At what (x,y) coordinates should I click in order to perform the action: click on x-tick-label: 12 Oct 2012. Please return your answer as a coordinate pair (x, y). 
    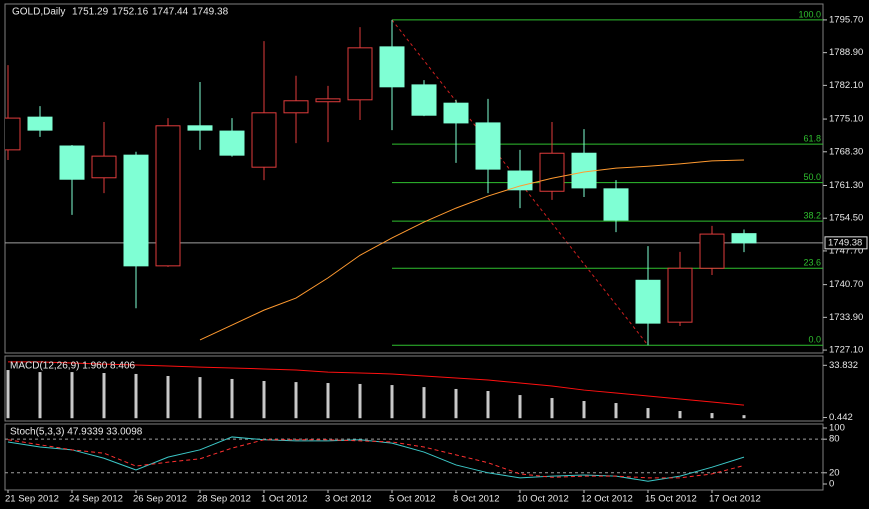
    Looking at the image, I should click on (607, 499).